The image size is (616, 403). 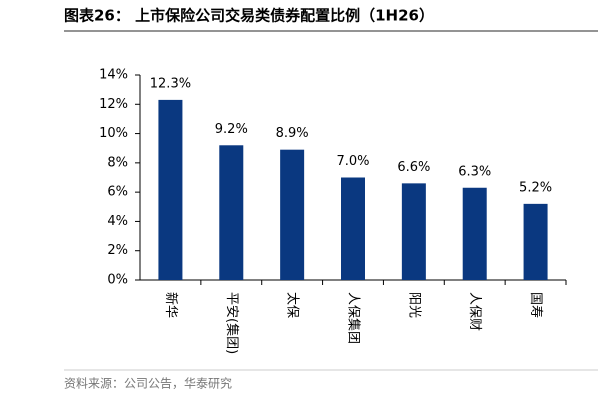 I want to click on chart-title: 图表26： 上市保险公司交易类债券配置比例（1H26）, so click(x=249, y=16).